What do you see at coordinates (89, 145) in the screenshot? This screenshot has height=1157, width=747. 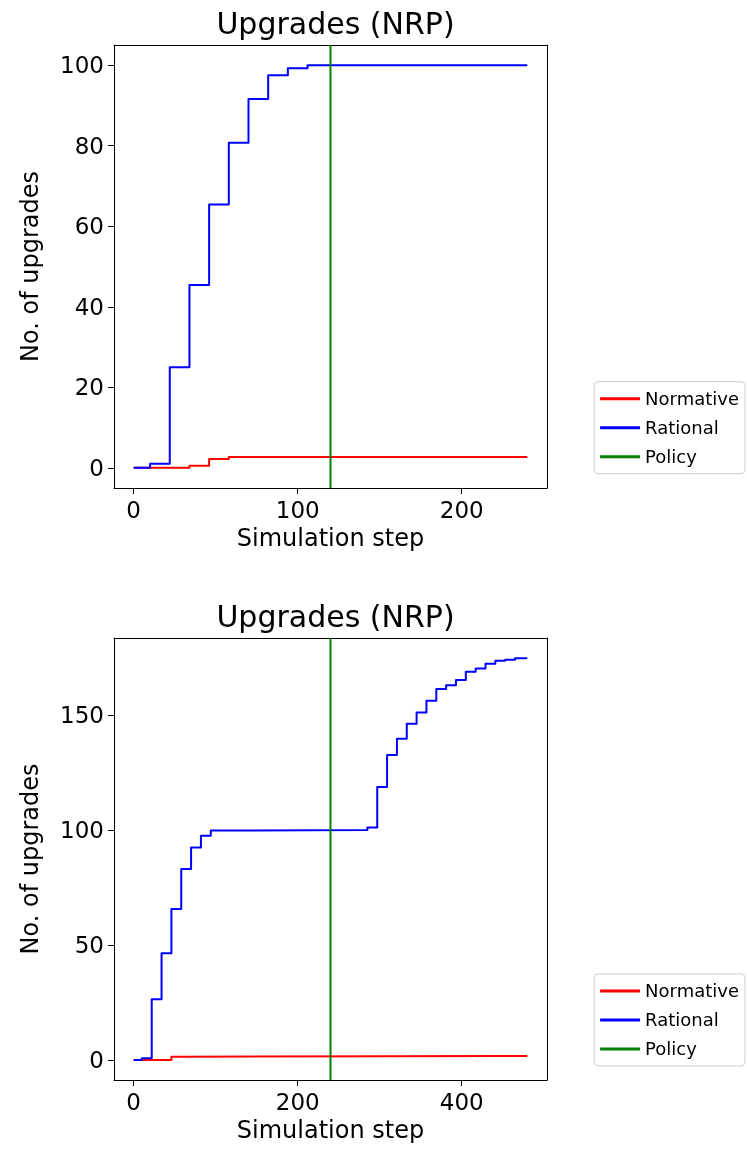 I see `y-tick-label: 80` at bounding box center [89, 145].